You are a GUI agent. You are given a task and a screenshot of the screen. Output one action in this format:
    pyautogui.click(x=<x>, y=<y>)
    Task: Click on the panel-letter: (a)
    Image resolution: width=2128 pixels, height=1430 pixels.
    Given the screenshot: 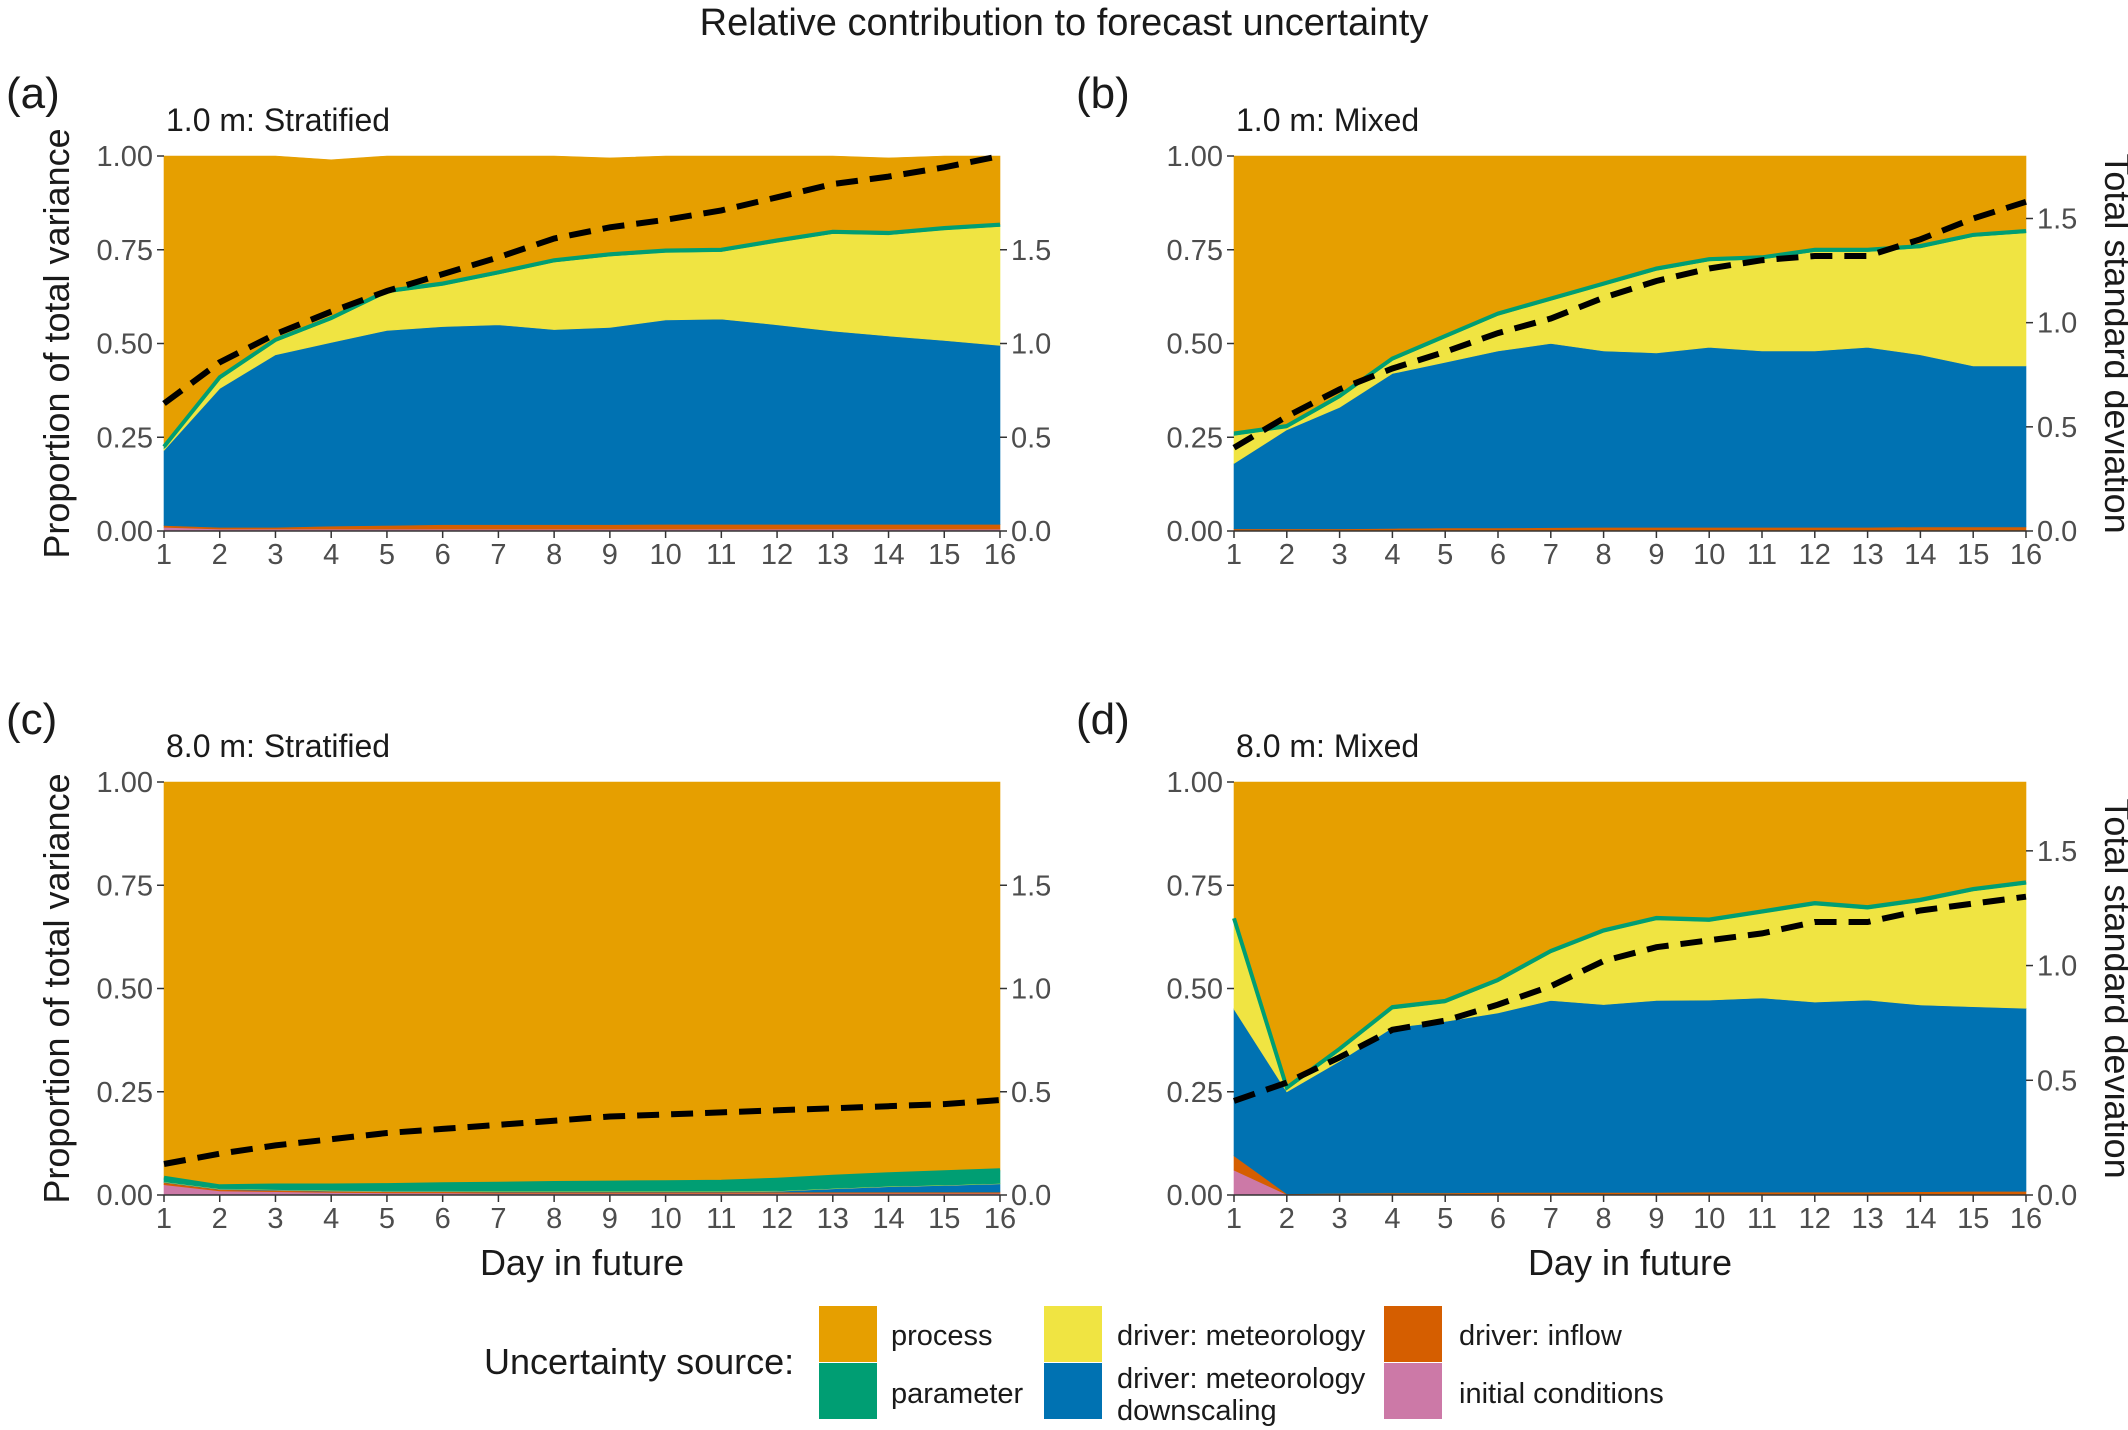 What is the action you would take?
    pyautogui.click(x=33, y=93)
    